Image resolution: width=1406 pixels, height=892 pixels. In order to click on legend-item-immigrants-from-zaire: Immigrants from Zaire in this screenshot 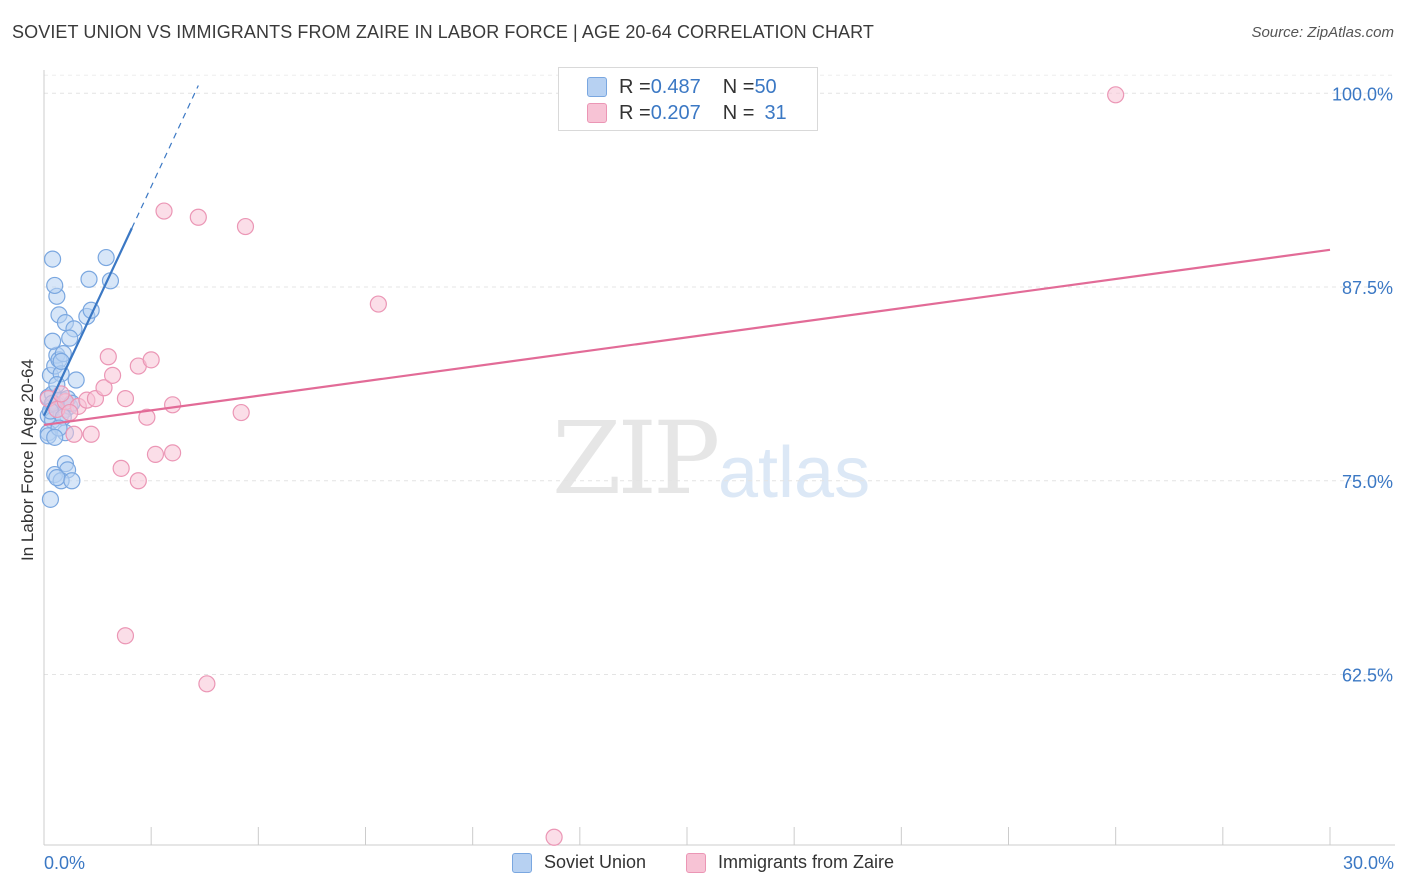, I will do `click(790, 862)`.